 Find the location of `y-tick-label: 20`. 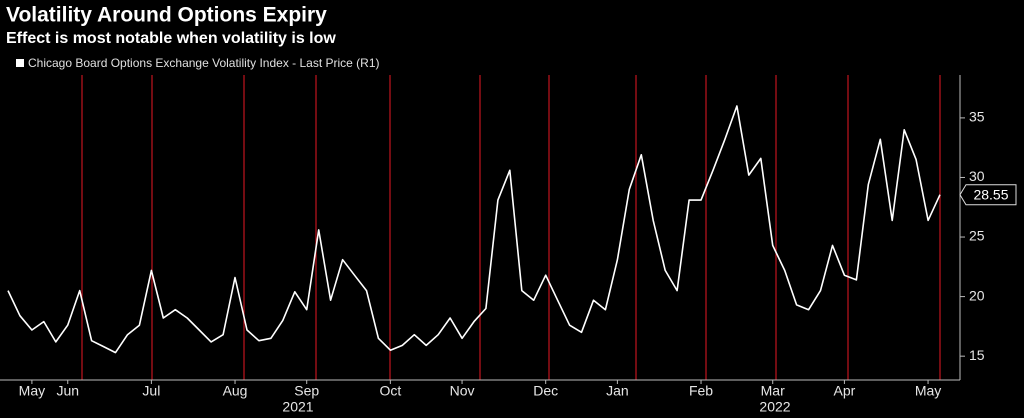

y-tick-label: 20 is located at coordinates (977, 295).